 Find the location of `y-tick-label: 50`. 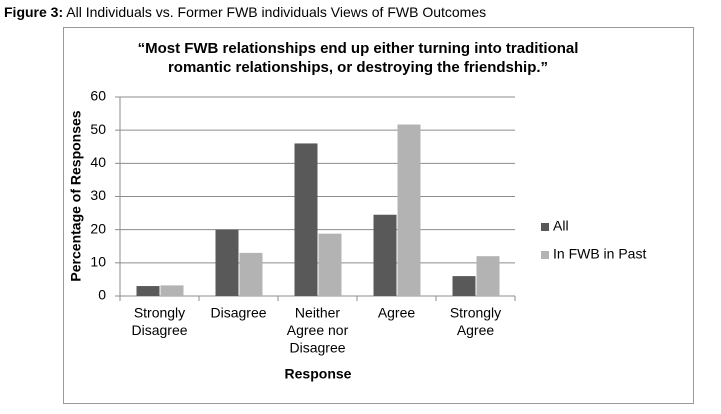

y-tick-label: 50 is located at coordinates (98, 129).